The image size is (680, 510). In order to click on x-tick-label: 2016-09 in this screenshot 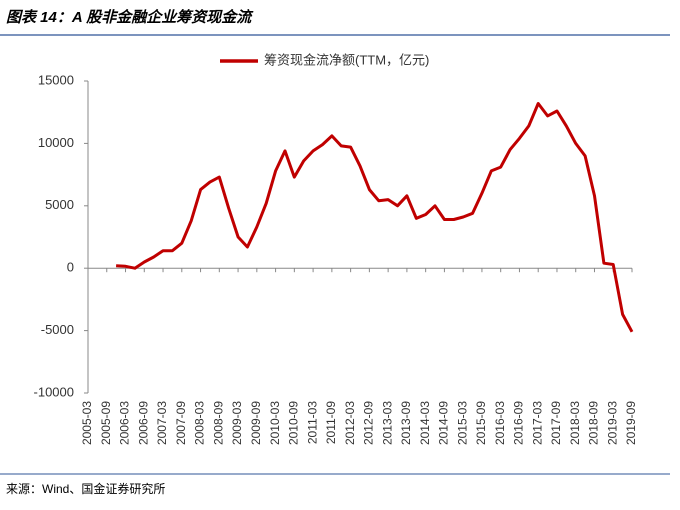, I will do `click(519, 423)`.